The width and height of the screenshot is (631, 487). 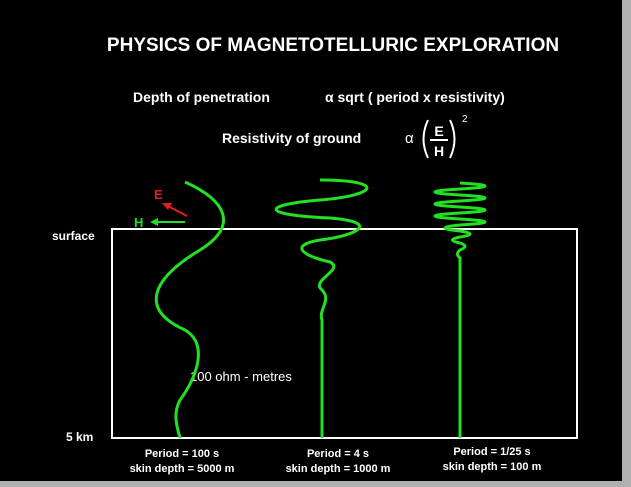 I want to click on h-arrowhead, so click(x=154, y=222).